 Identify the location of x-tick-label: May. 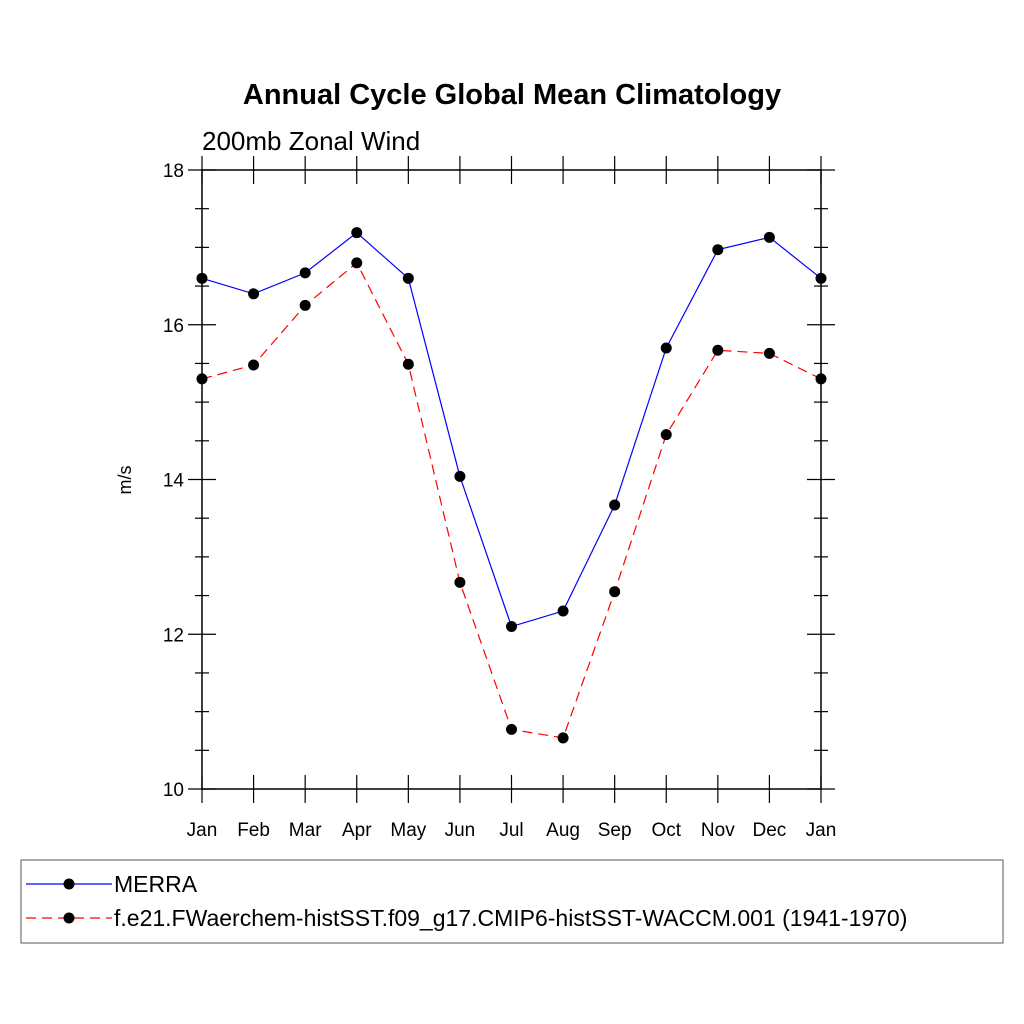
(408, 830).